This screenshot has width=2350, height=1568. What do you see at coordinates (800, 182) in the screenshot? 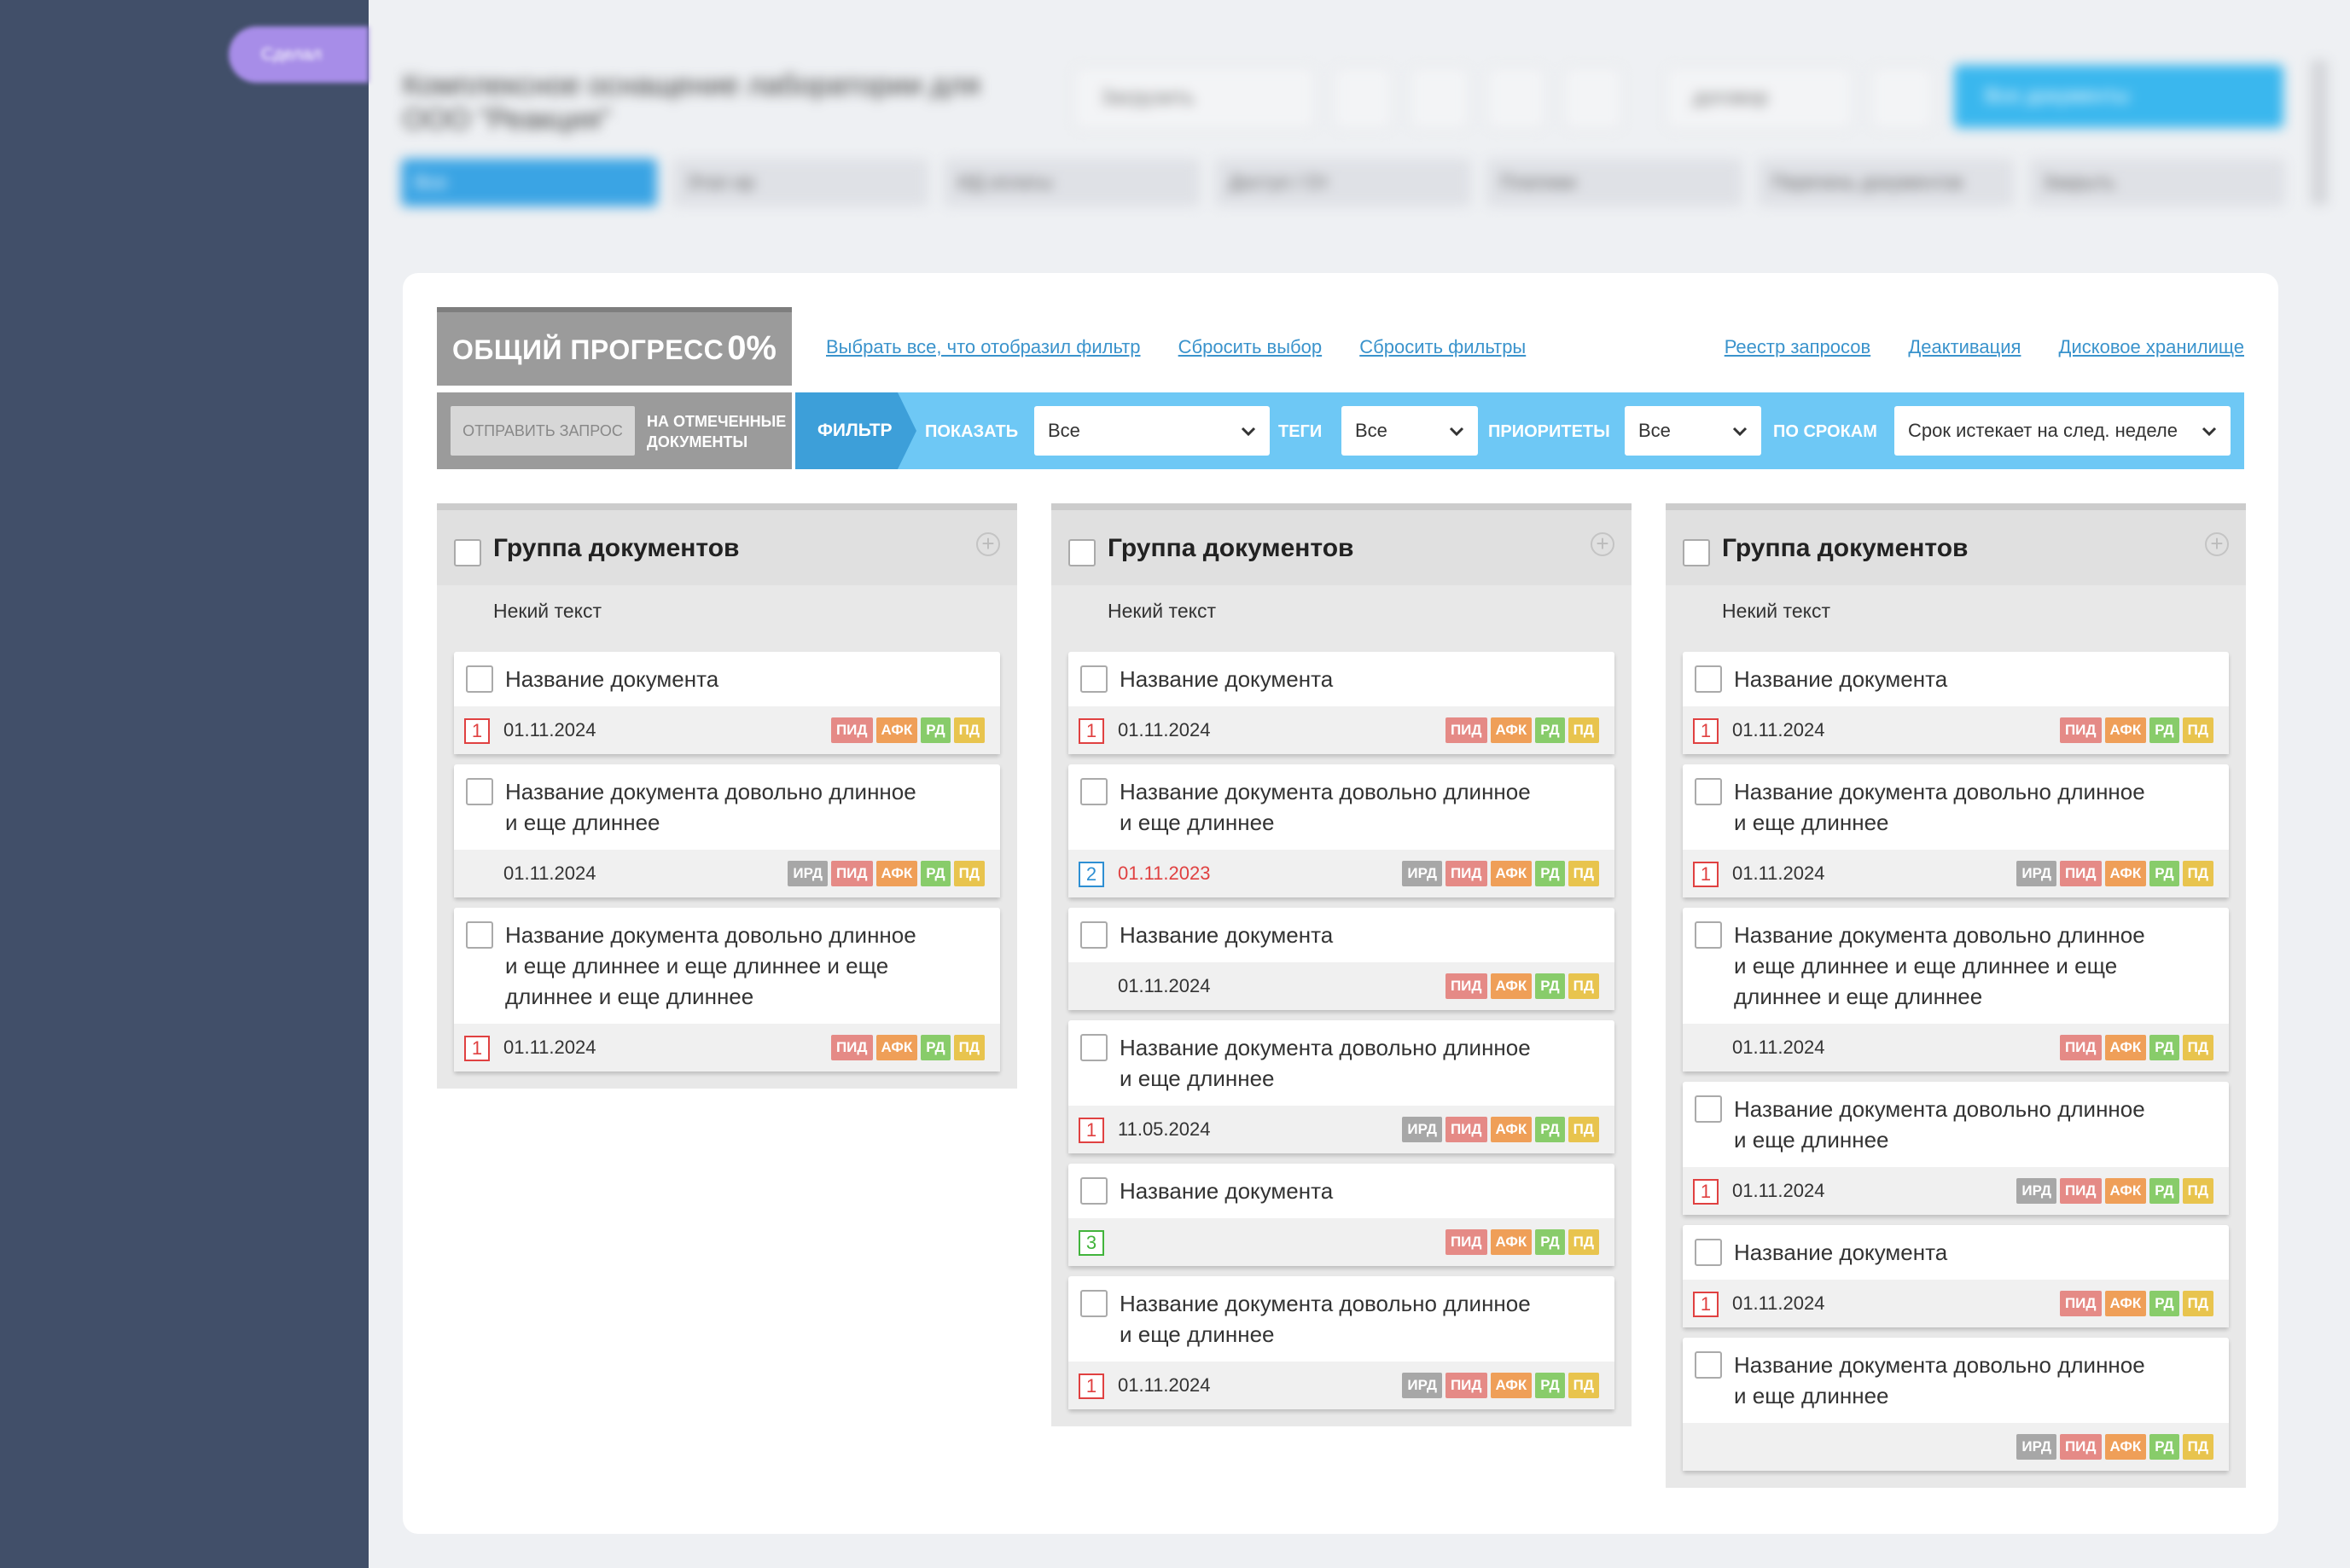
I see `tab-stage: Этап ир` at bounding box center [800, 182].